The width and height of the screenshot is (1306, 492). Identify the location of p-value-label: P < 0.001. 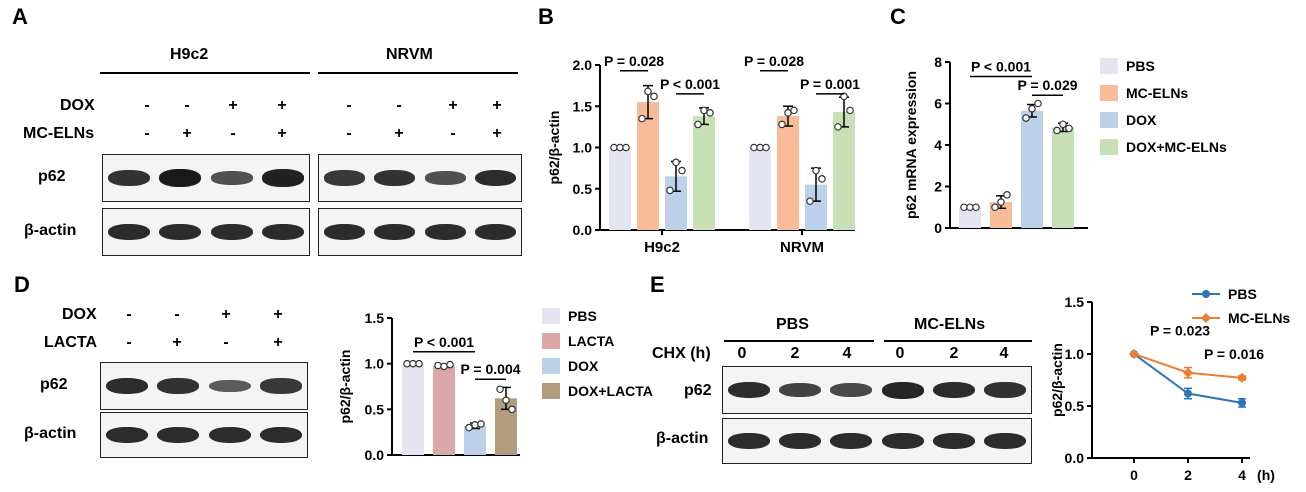
(690, 84).